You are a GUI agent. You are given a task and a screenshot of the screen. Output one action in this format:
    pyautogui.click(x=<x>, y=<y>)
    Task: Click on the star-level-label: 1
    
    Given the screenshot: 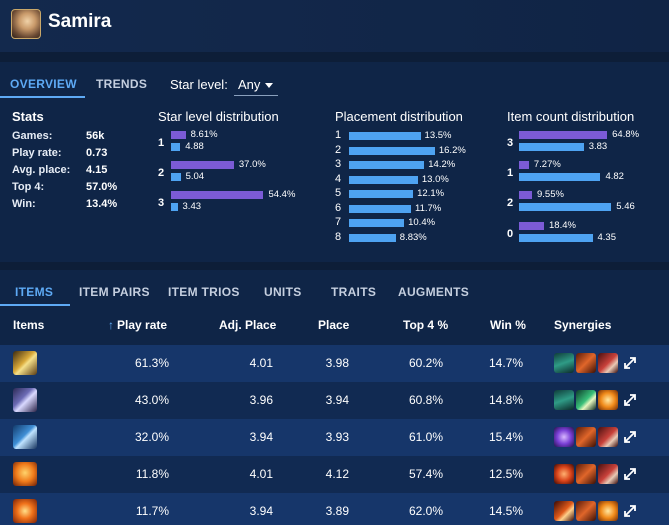 What is the action you would take?
    pyautogui.click(x=161, y=143)
    